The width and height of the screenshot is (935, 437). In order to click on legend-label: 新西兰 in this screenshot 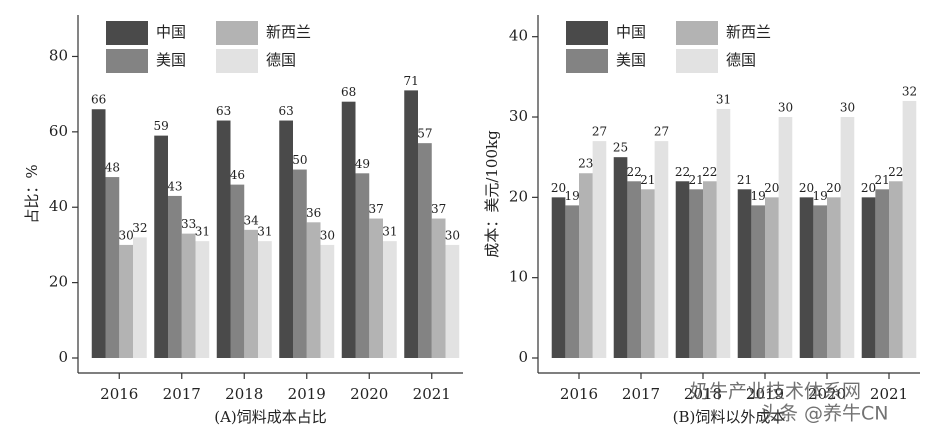, I will do `click(748, 32)`.